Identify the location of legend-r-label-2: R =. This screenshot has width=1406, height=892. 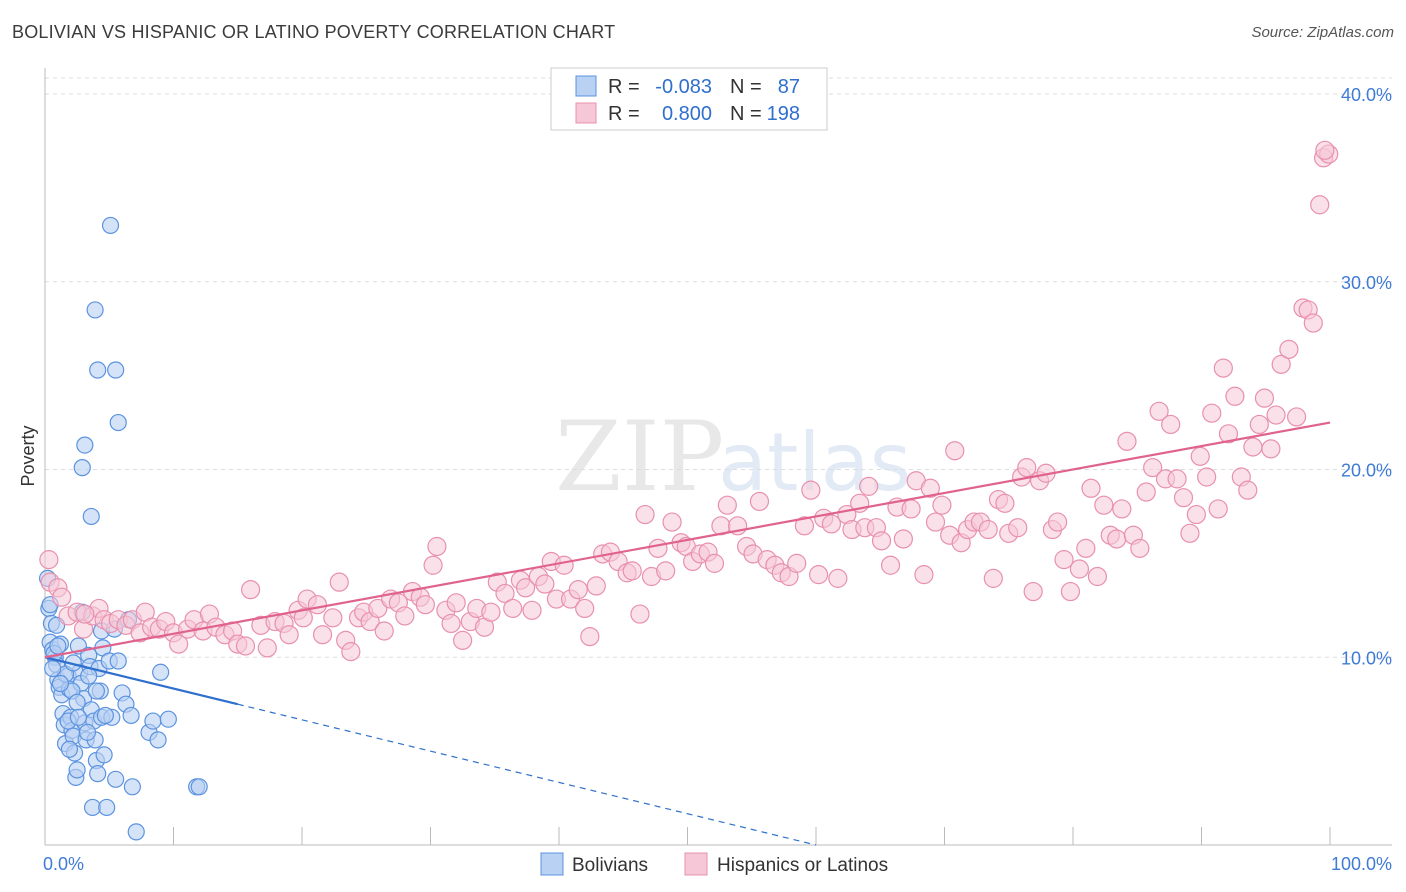
(624, 114).